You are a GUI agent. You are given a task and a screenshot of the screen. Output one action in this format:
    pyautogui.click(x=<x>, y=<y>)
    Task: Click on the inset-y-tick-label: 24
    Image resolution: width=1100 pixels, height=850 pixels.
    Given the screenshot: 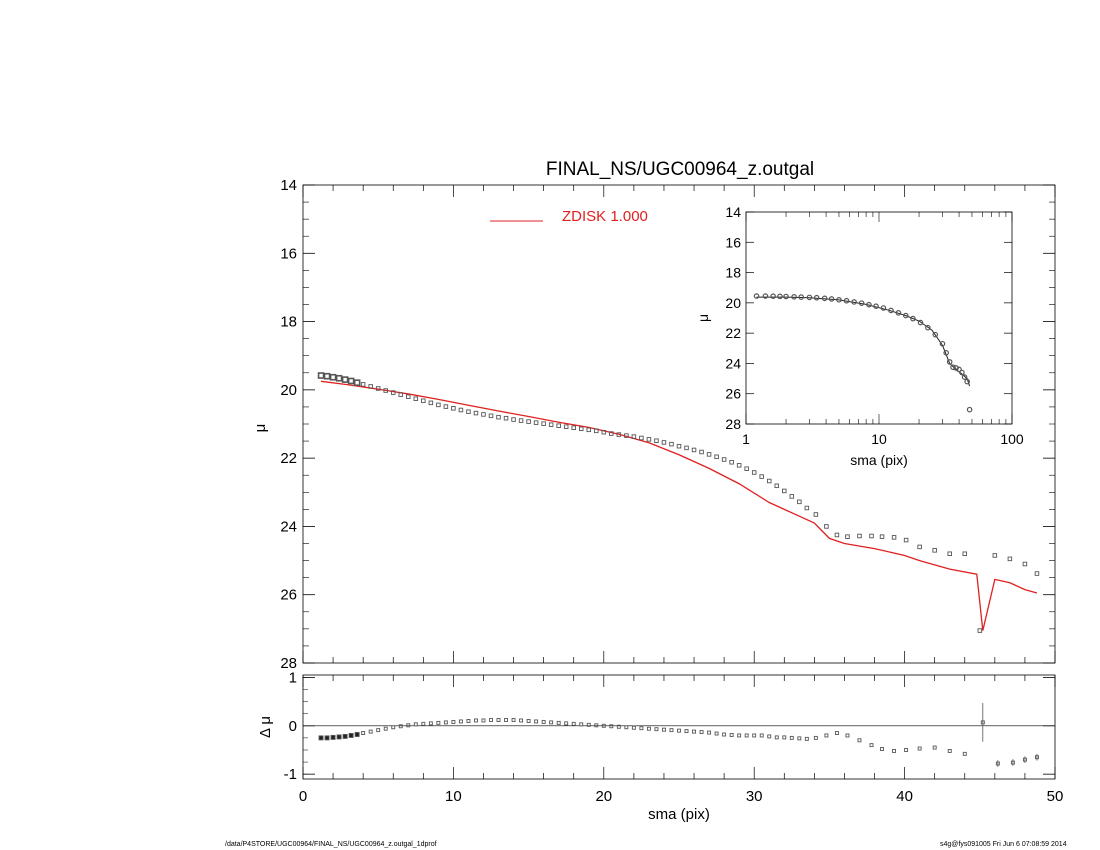 What is the action you would take?
    pyautogui.click(x=733, y=363)
    